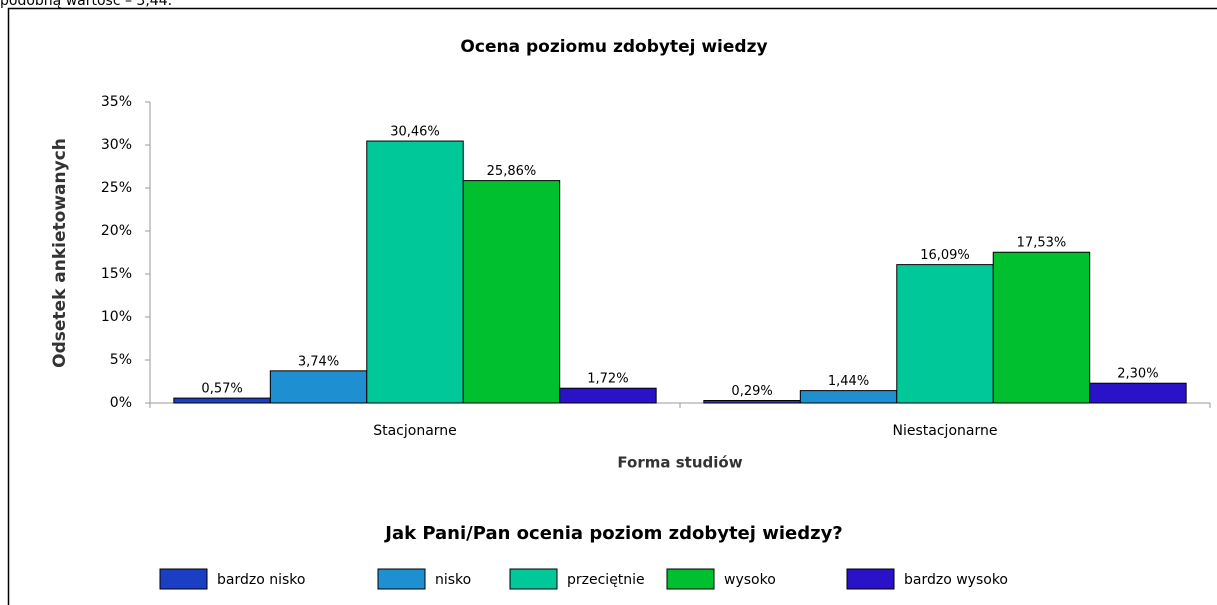 This screenshot has height=605, width=1217. What do you see at coordinates (415, 431) in the screenshot?
I see `x-tick-label: Stacjonarne` at bounding box center [415, 431].